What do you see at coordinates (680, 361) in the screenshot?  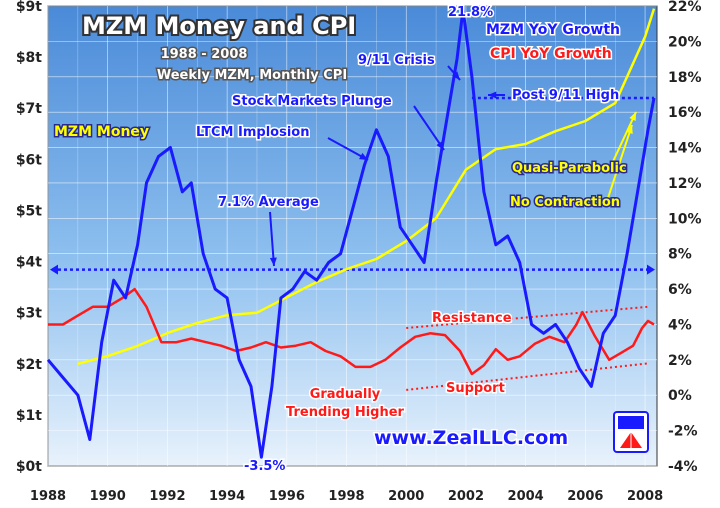 I see `right-tick-label: 2%` at bounding box center [680, 361].